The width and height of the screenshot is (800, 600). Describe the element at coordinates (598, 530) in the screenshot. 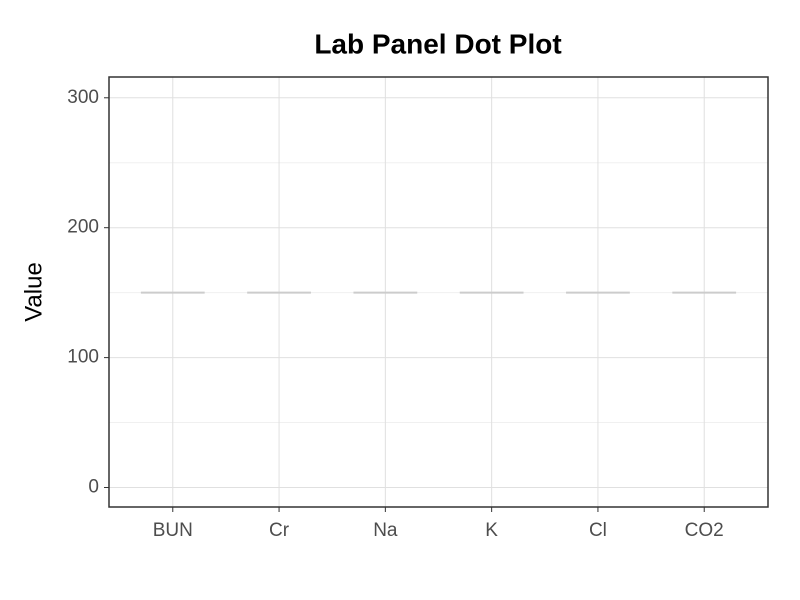

I see `x-tick-label: Cl` at that location.